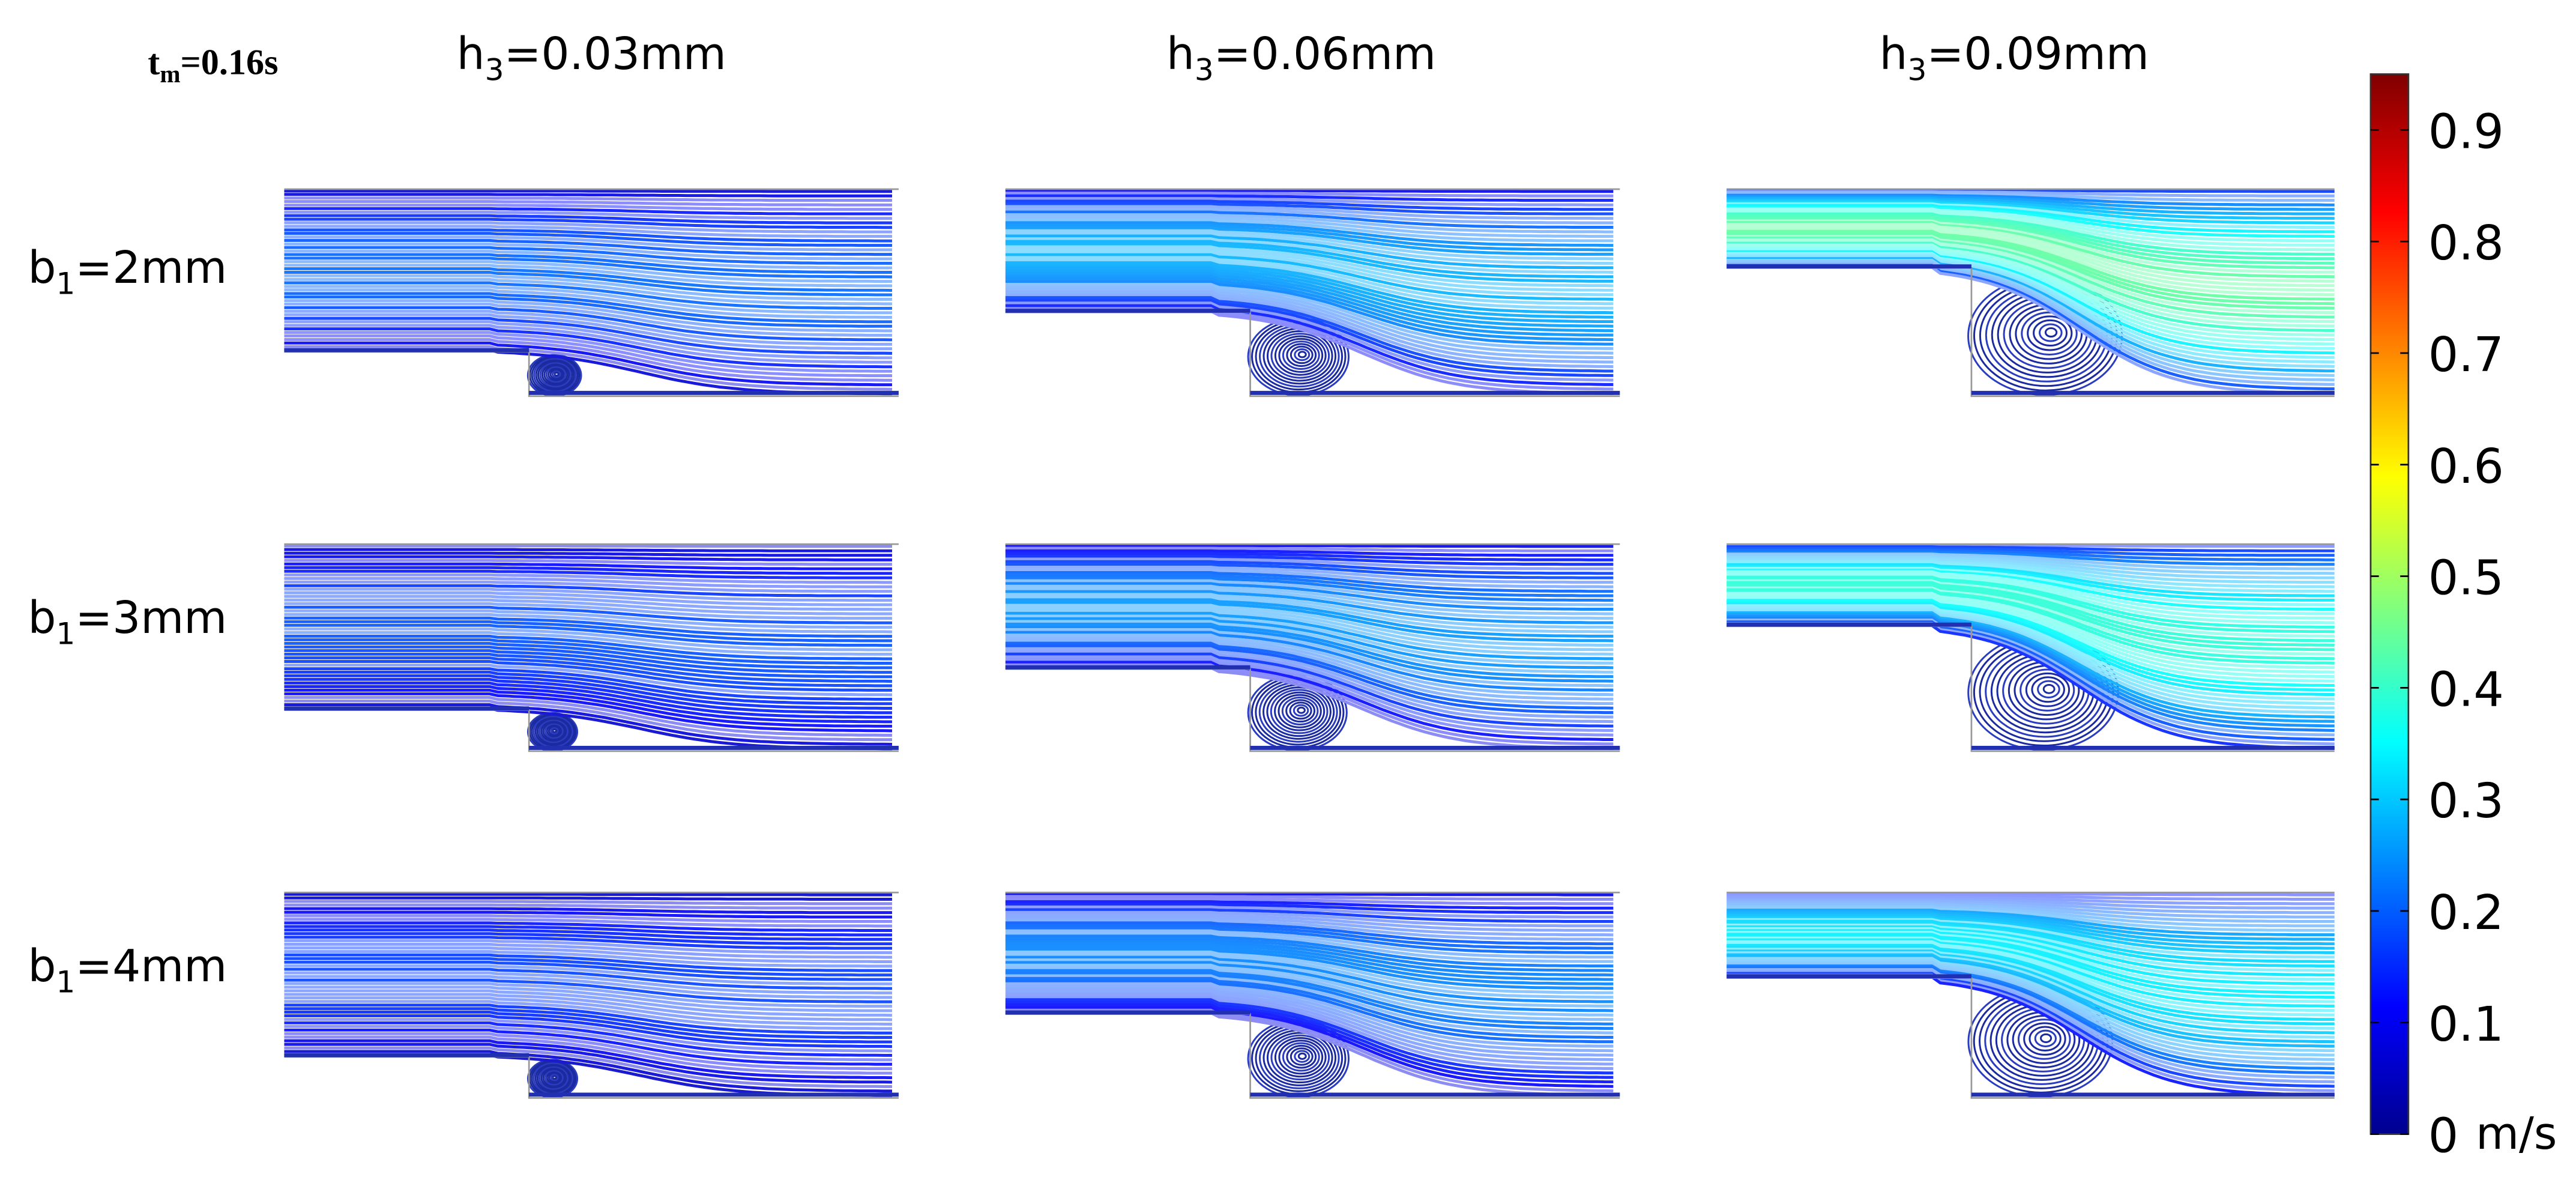  What do you see at coordinates (591, 58) in the screenshot?
I see `column-header: h3=0.03mm` at bounding box center [591, 58].